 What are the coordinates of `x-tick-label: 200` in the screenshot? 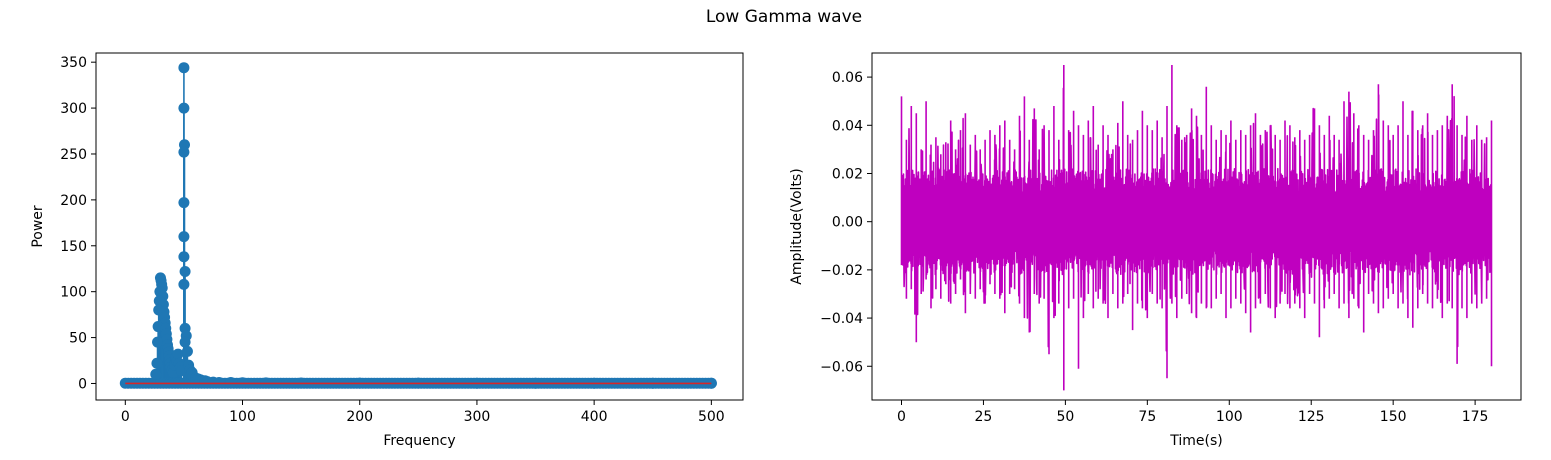 It's located at (359, 417).